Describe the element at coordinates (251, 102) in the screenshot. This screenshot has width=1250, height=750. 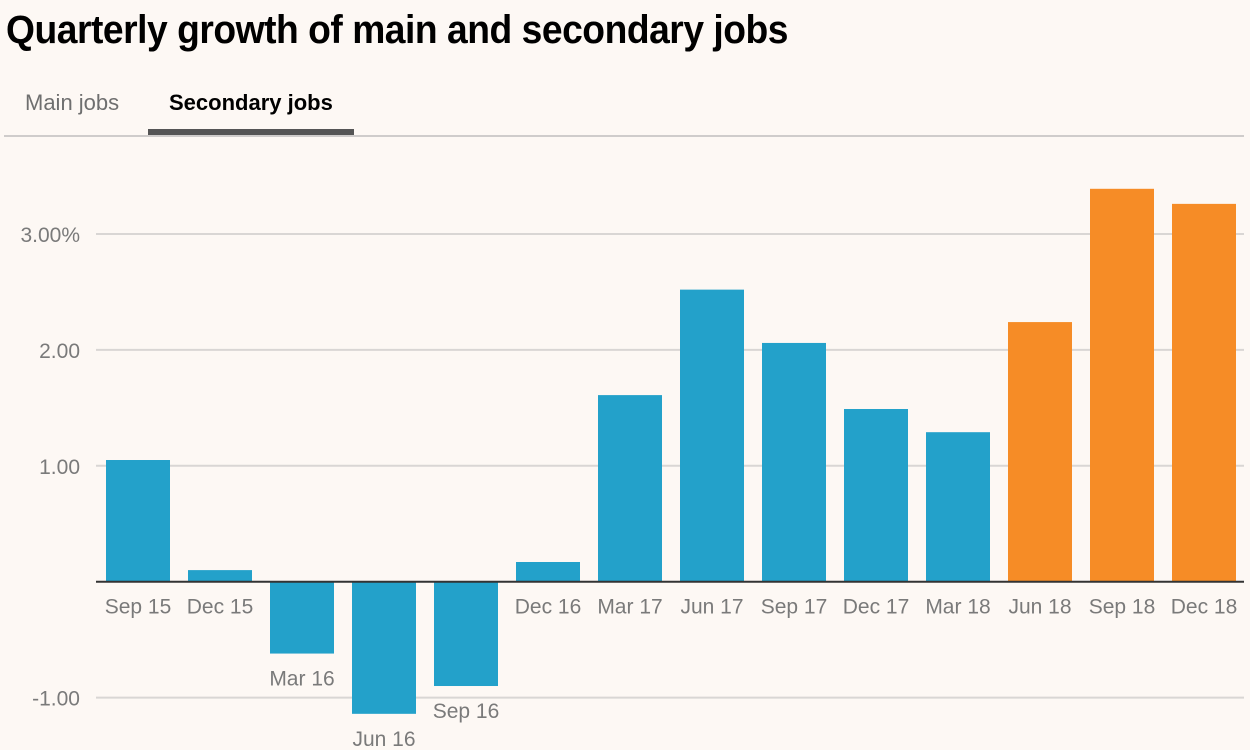
I see `tab-secondary-jobs: Secondary jobs` at that location.